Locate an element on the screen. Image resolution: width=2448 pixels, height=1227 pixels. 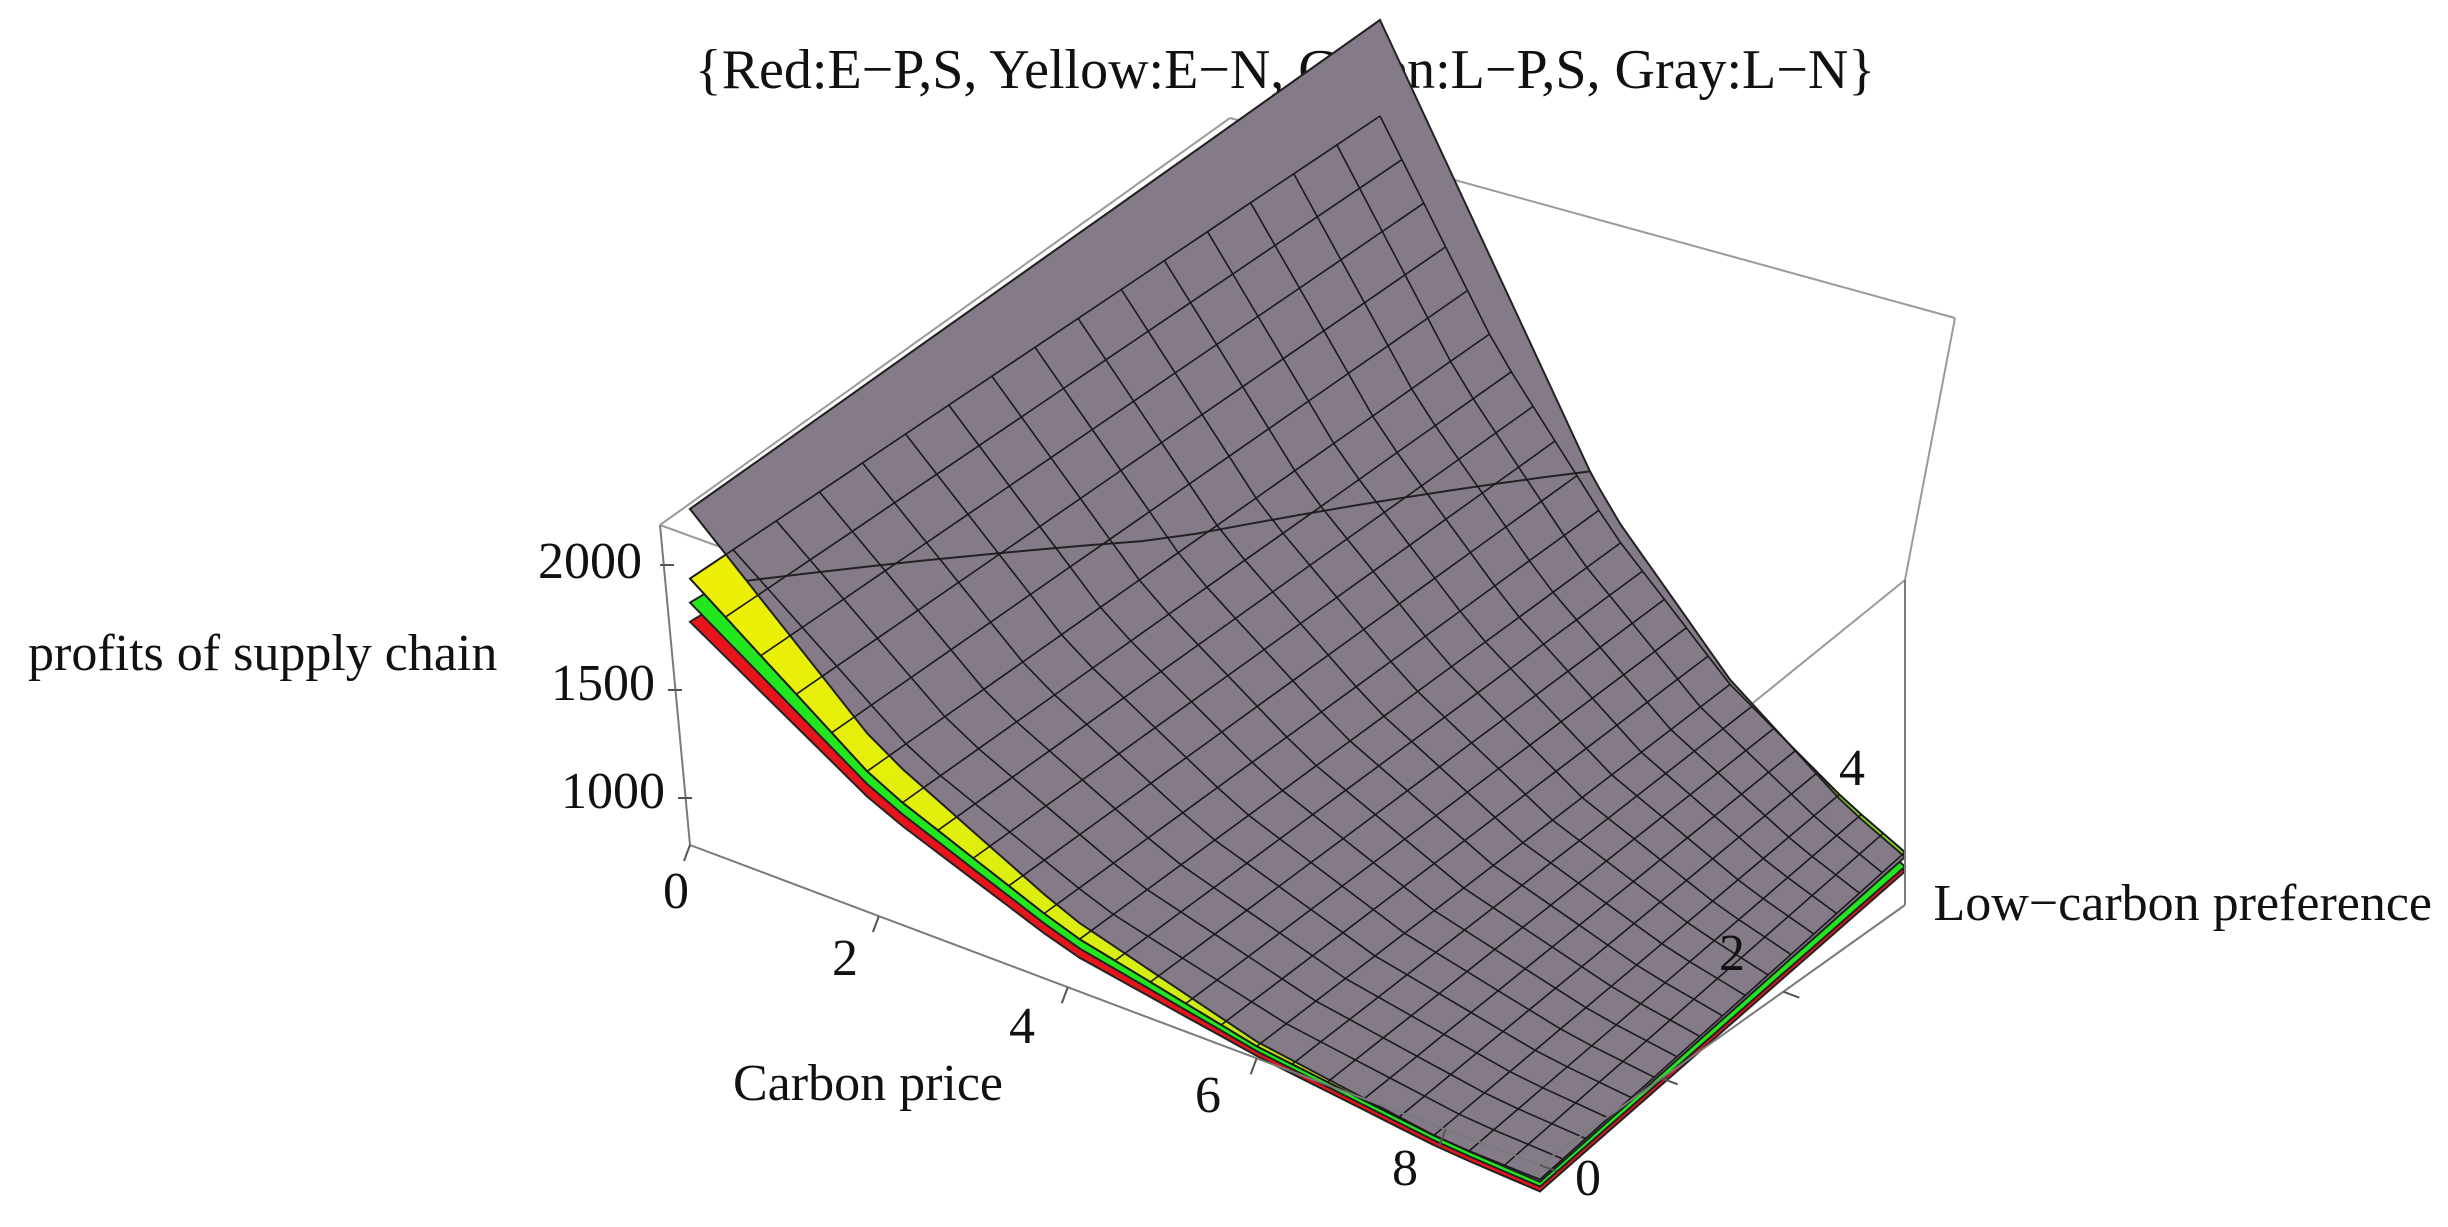
y-tick-label: 2 is located at coordinates (1732, 953).